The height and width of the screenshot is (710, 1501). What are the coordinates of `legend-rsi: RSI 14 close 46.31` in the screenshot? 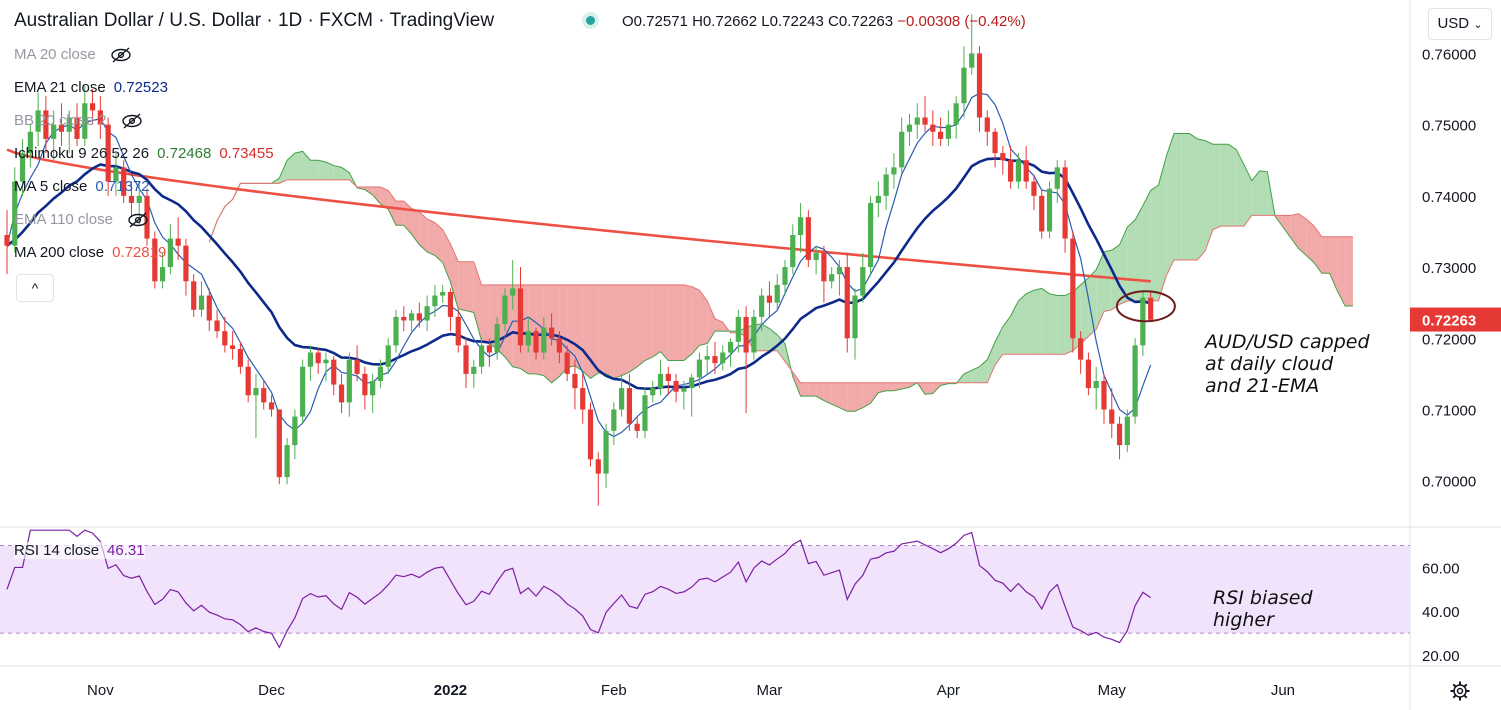 It's located at (79, 550).